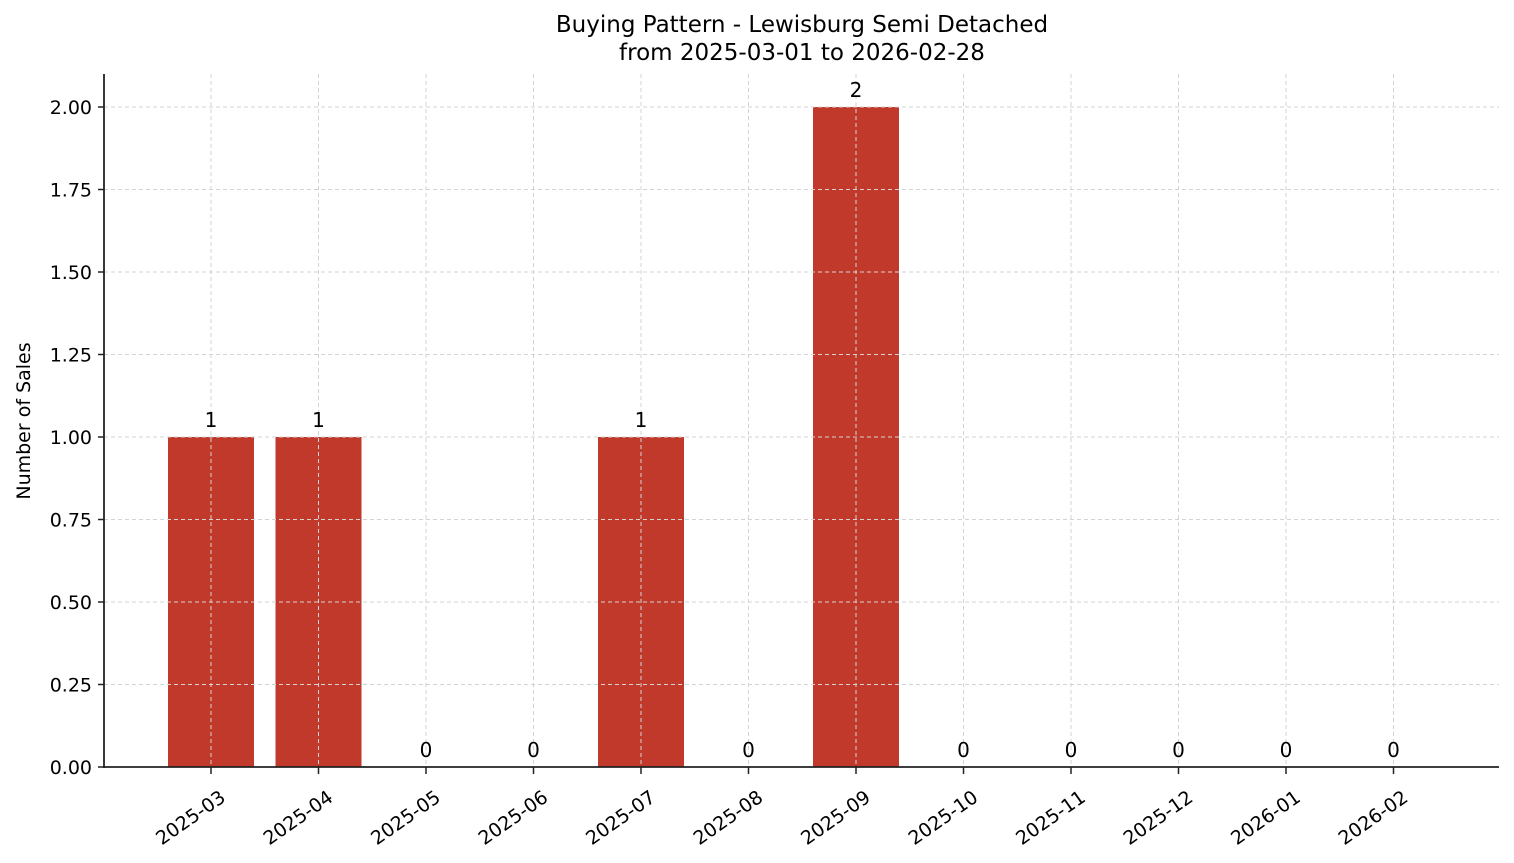 The width and height of the screenshot is (1514, 863). I want to click on y-tick-label: 0.50, so click(71, 603).